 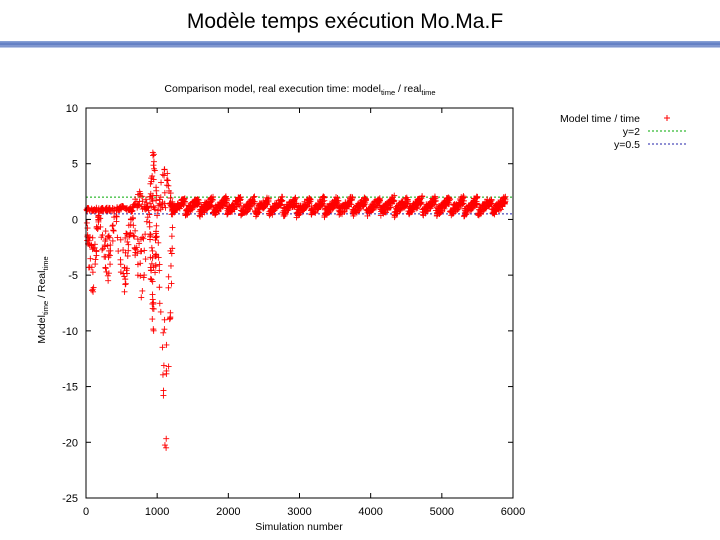 What do you see at coordinates (157, 512) in the screenshot?
I see `x-tick-label: 1000` at bounding box center [157, 512].